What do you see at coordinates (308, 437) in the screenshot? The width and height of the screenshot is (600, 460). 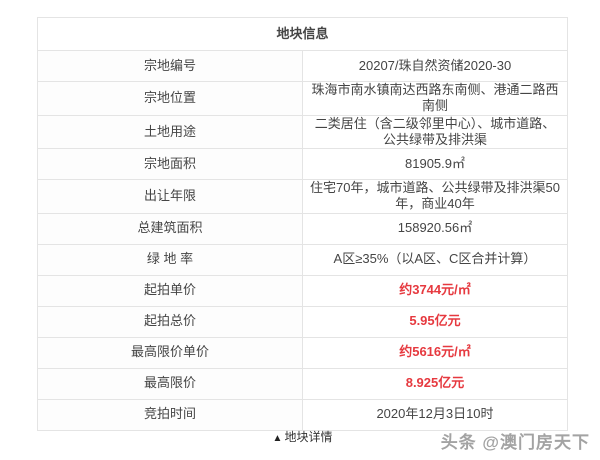 I see `parcel-detail-toggle-label: 地块详情` at bounding box center [308, 437].